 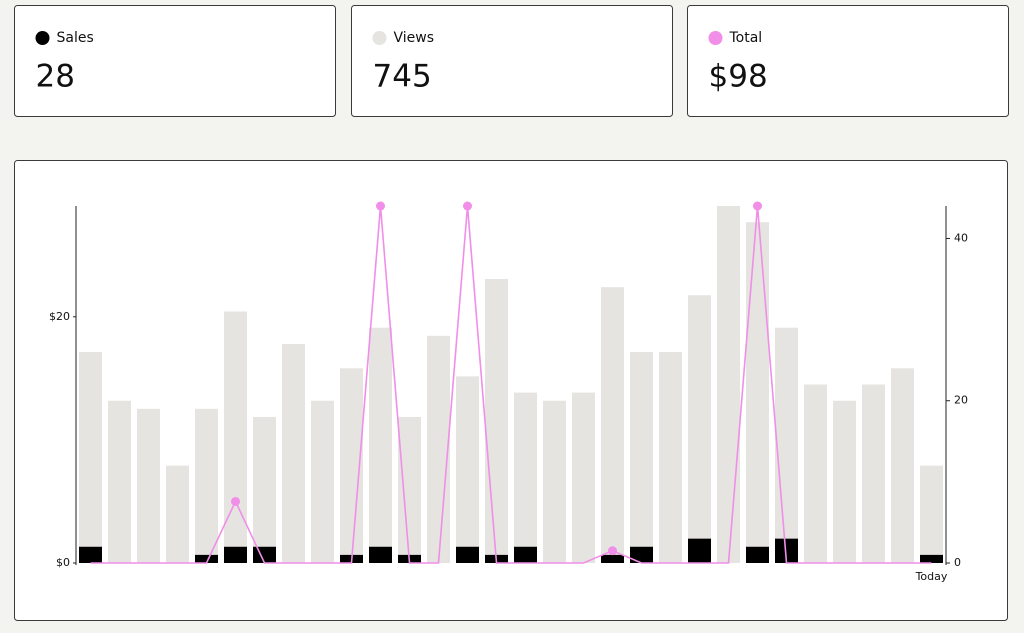 I want to click on y2-tick-label: 0, so click(x=957, y=562).